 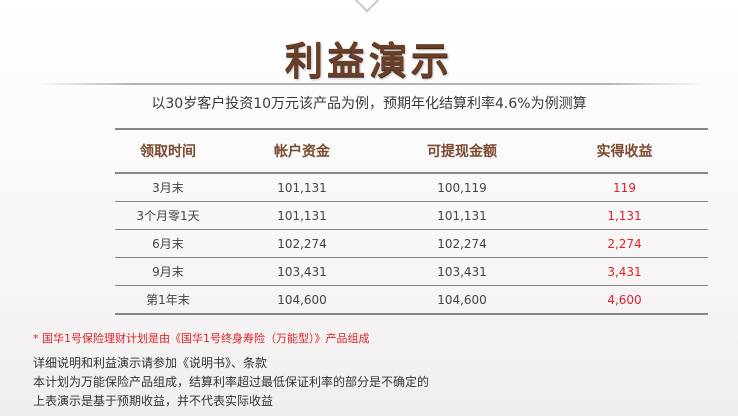 I want to click on table-row: 6月末 102,274 102,274 2,274, so click(x=411, y=243).